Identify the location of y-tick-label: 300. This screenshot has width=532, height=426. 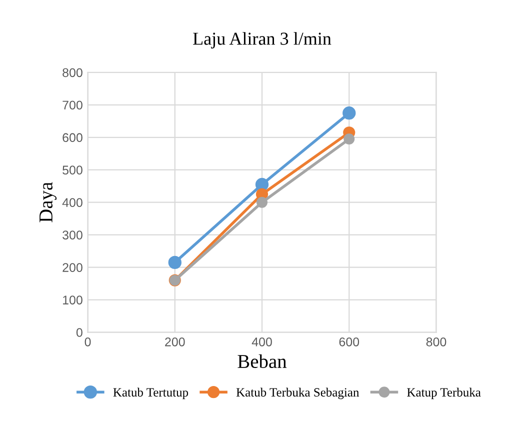
(72, 235).